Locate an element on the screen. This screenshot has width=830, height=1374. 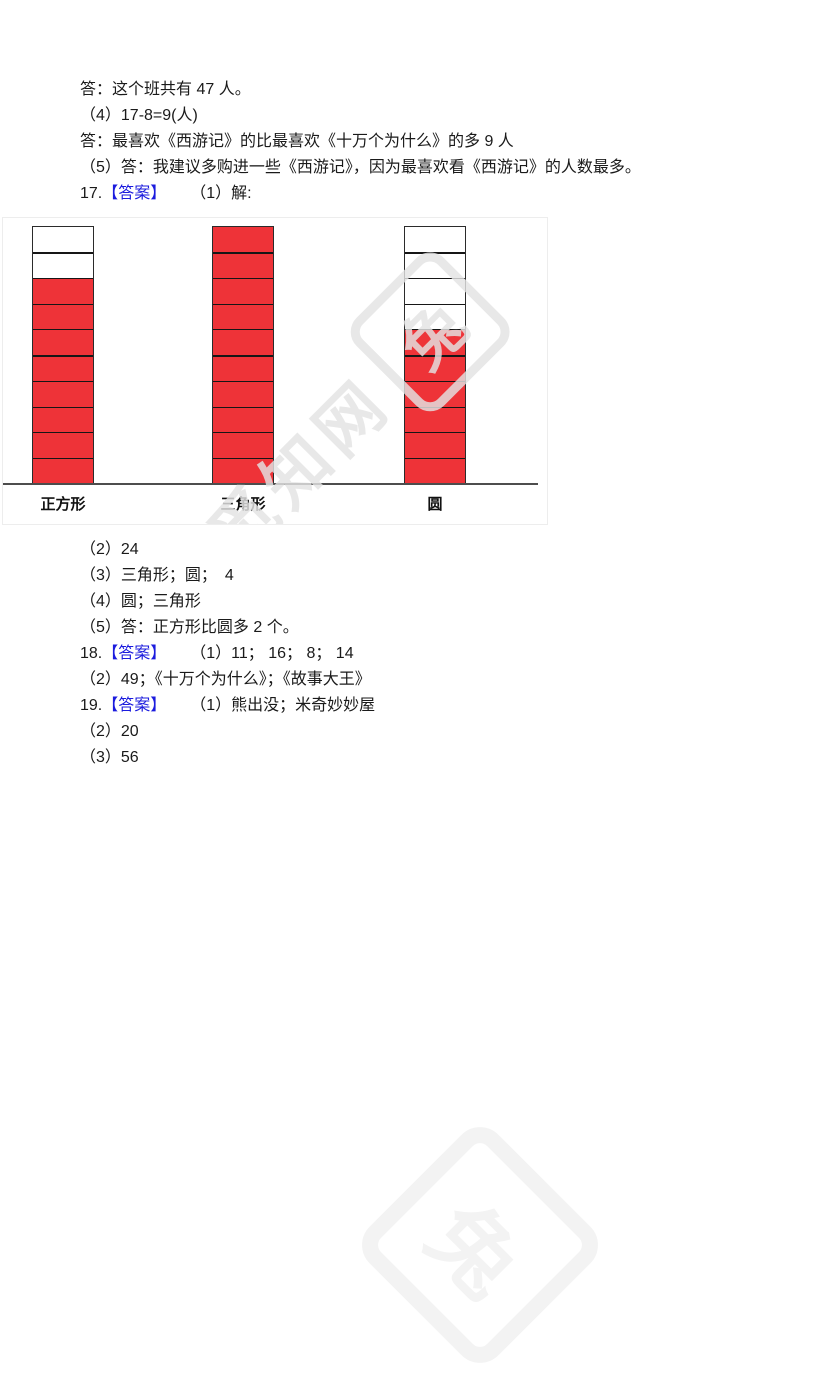
answer-line: 答：最喜欢《西游记》的比最喜欢《十万个为什么》的多 9 人 is located at coordinates (455, 142).